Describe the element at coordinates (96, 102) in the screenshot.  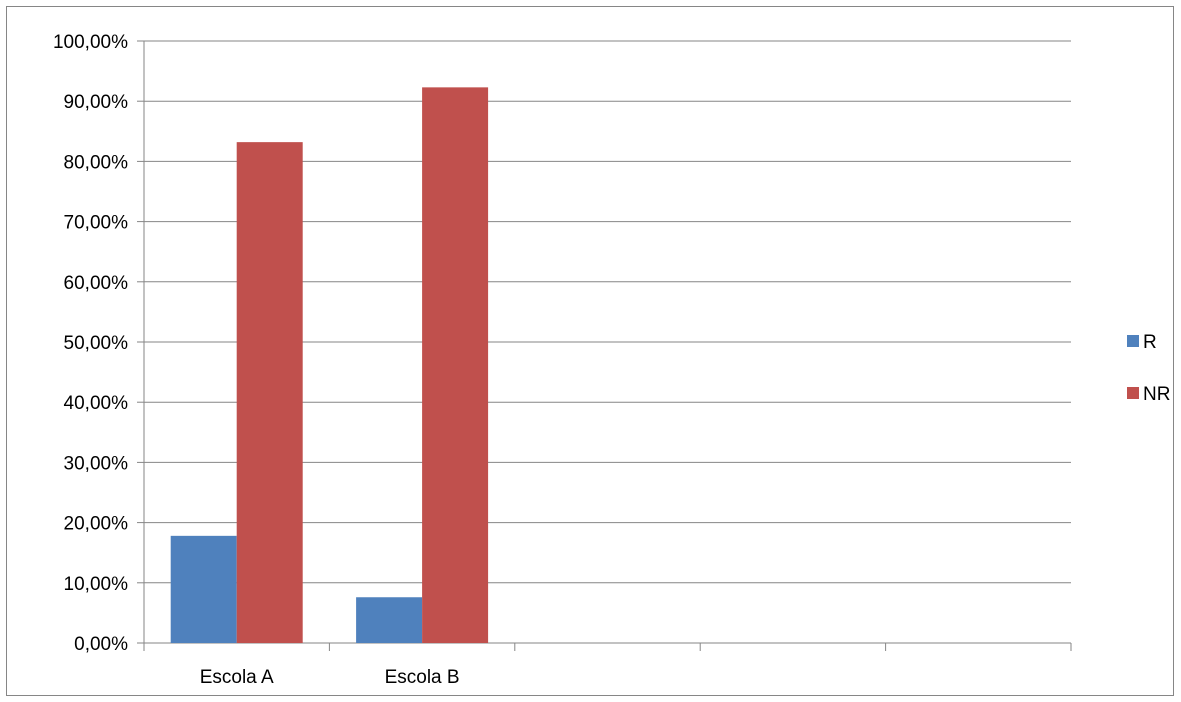
I see `y-tick-label: 90,00%` at that location.